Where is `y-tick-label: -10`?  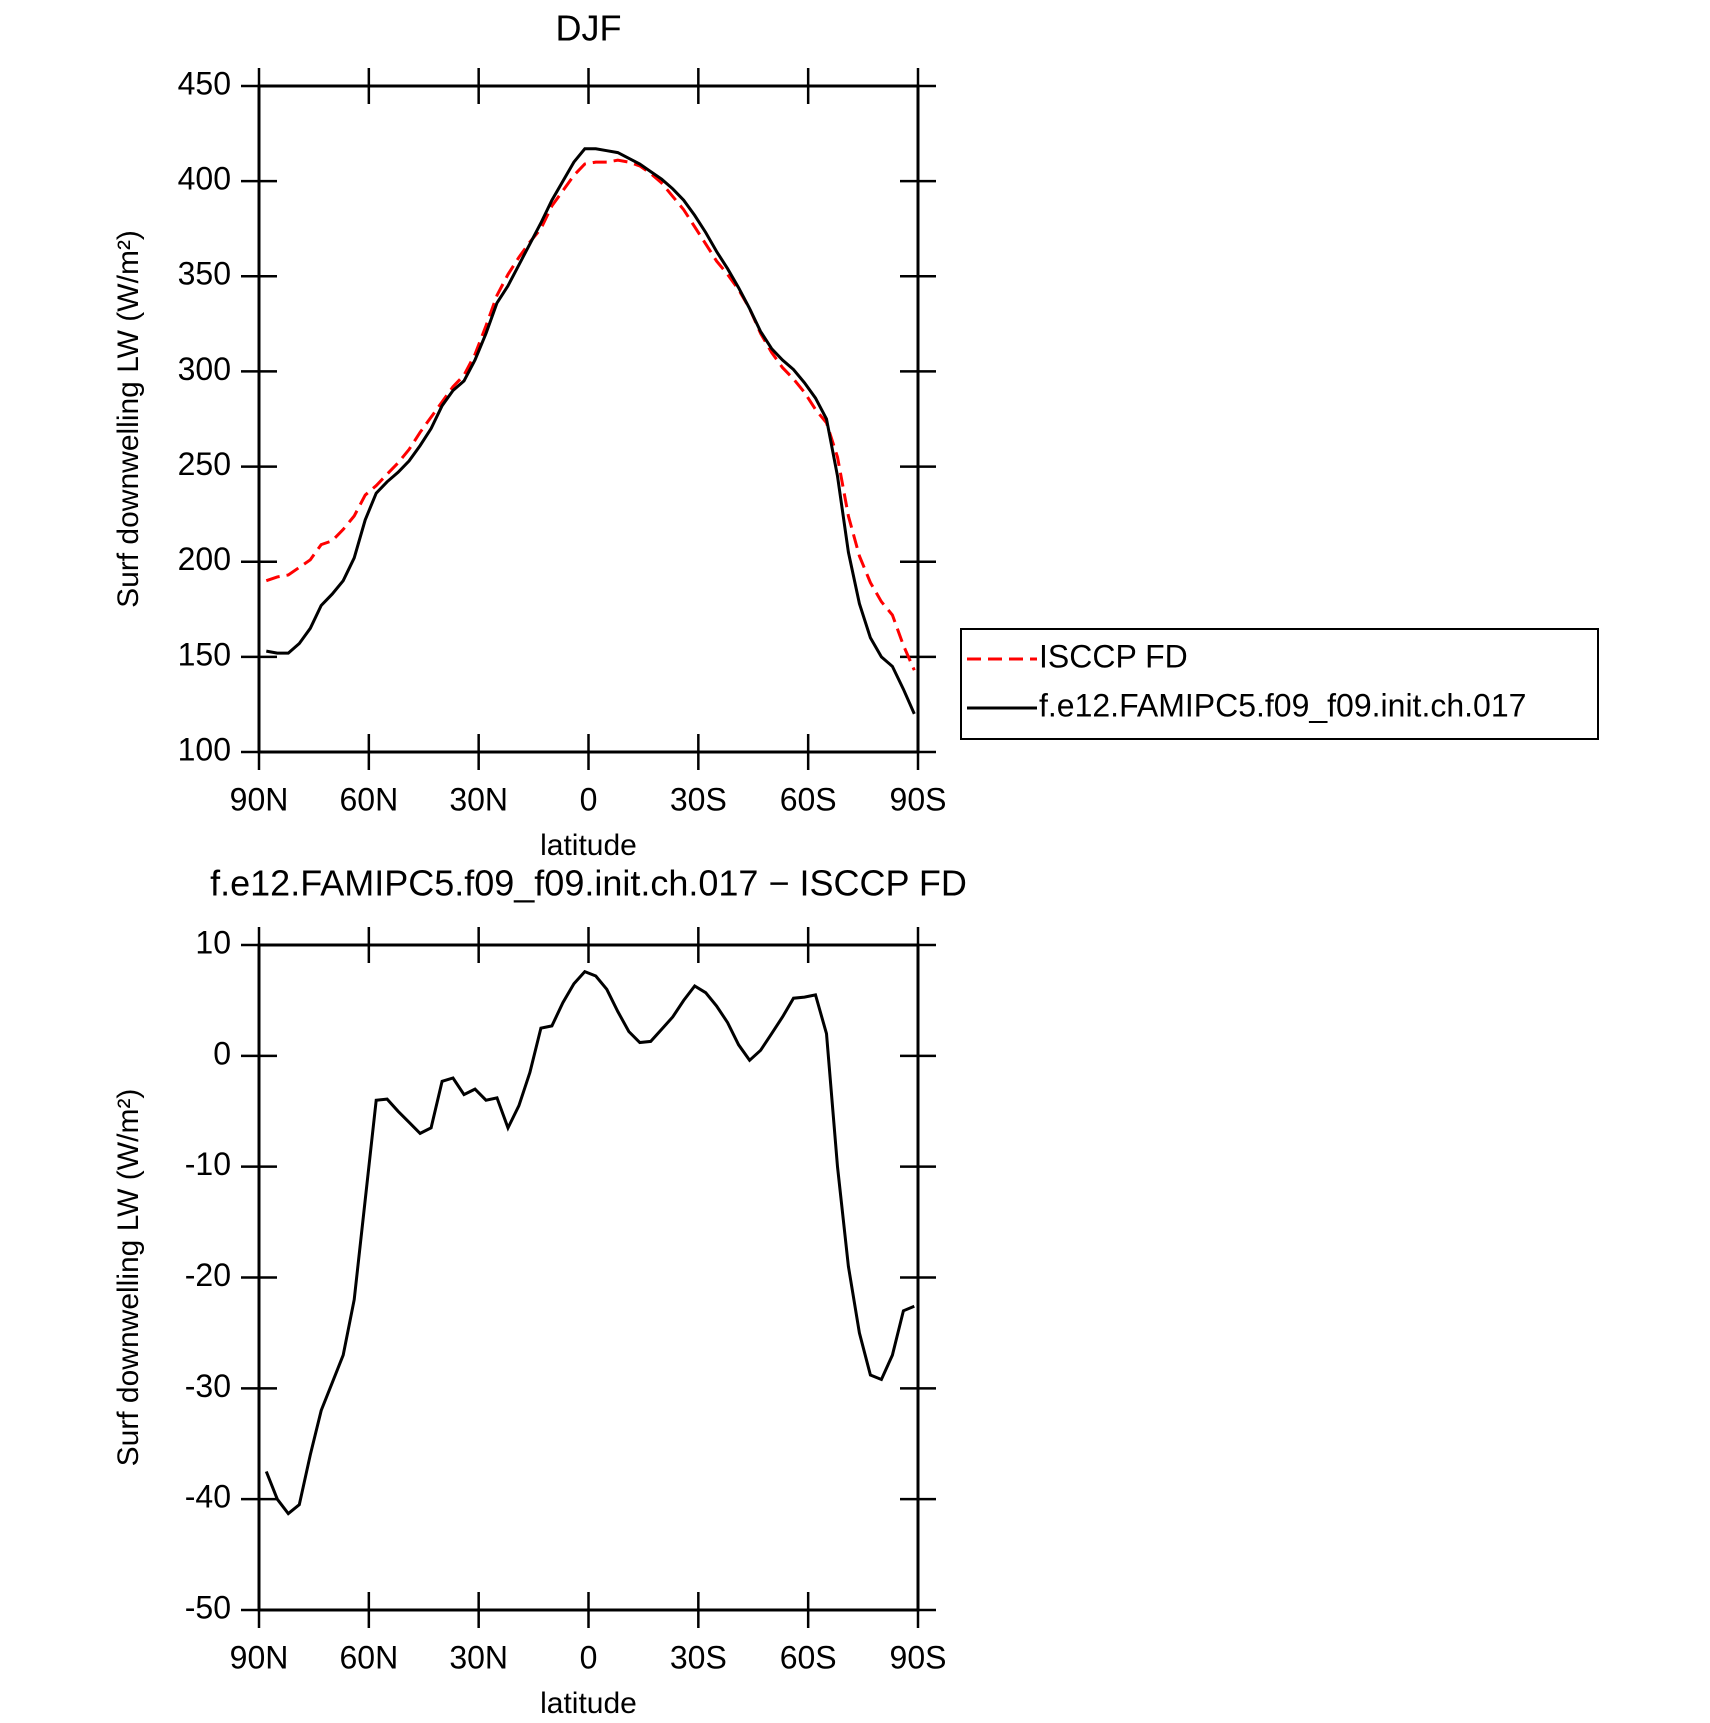 y-tick-label: -10 is located at coordinates (208, 1164).